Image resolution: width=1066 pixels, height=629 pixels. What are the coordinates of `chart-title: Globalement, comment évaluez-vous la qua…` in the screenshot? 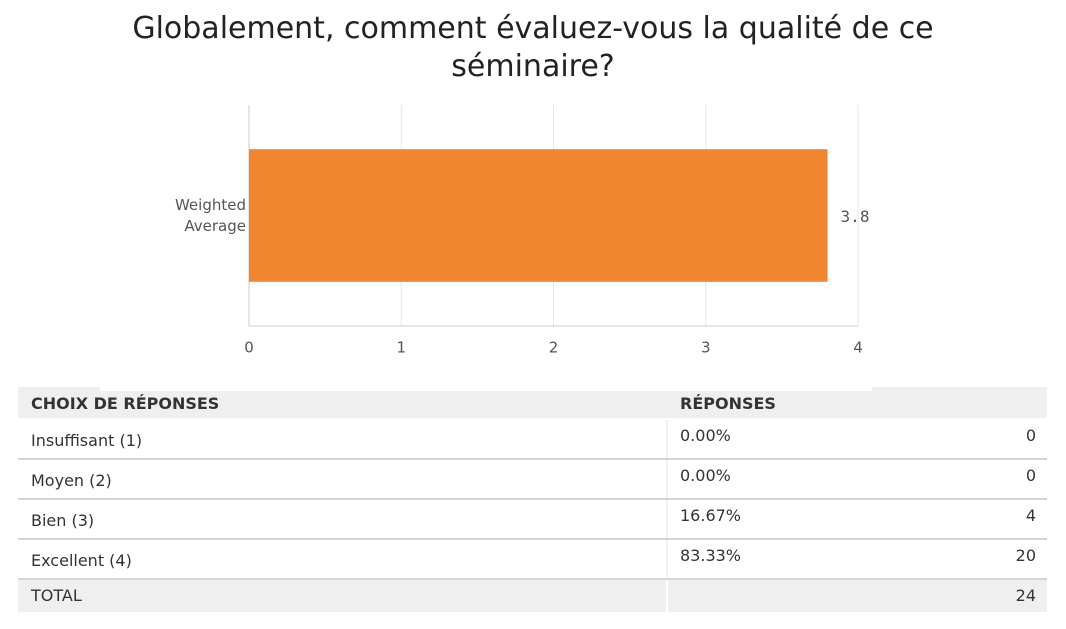 It's located at (533, 47).